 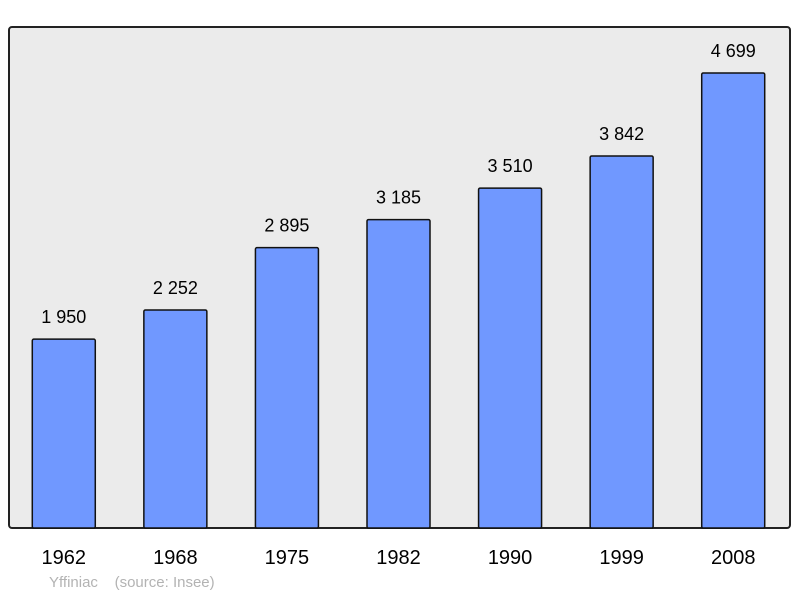 I want to click on bar-2008, so click(x=733, y=300).